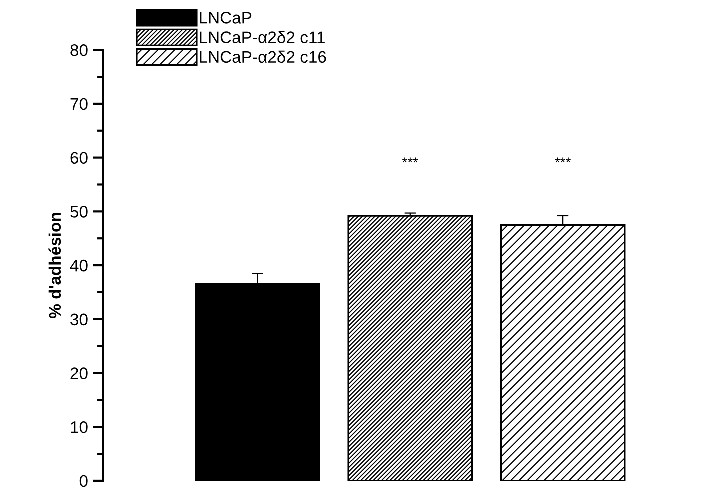 The image size is (706, 501). What do you see at coordinates (84, 481) in the screenshot?
I see `y-tick-label: 0` at bounding box center [84, 481].